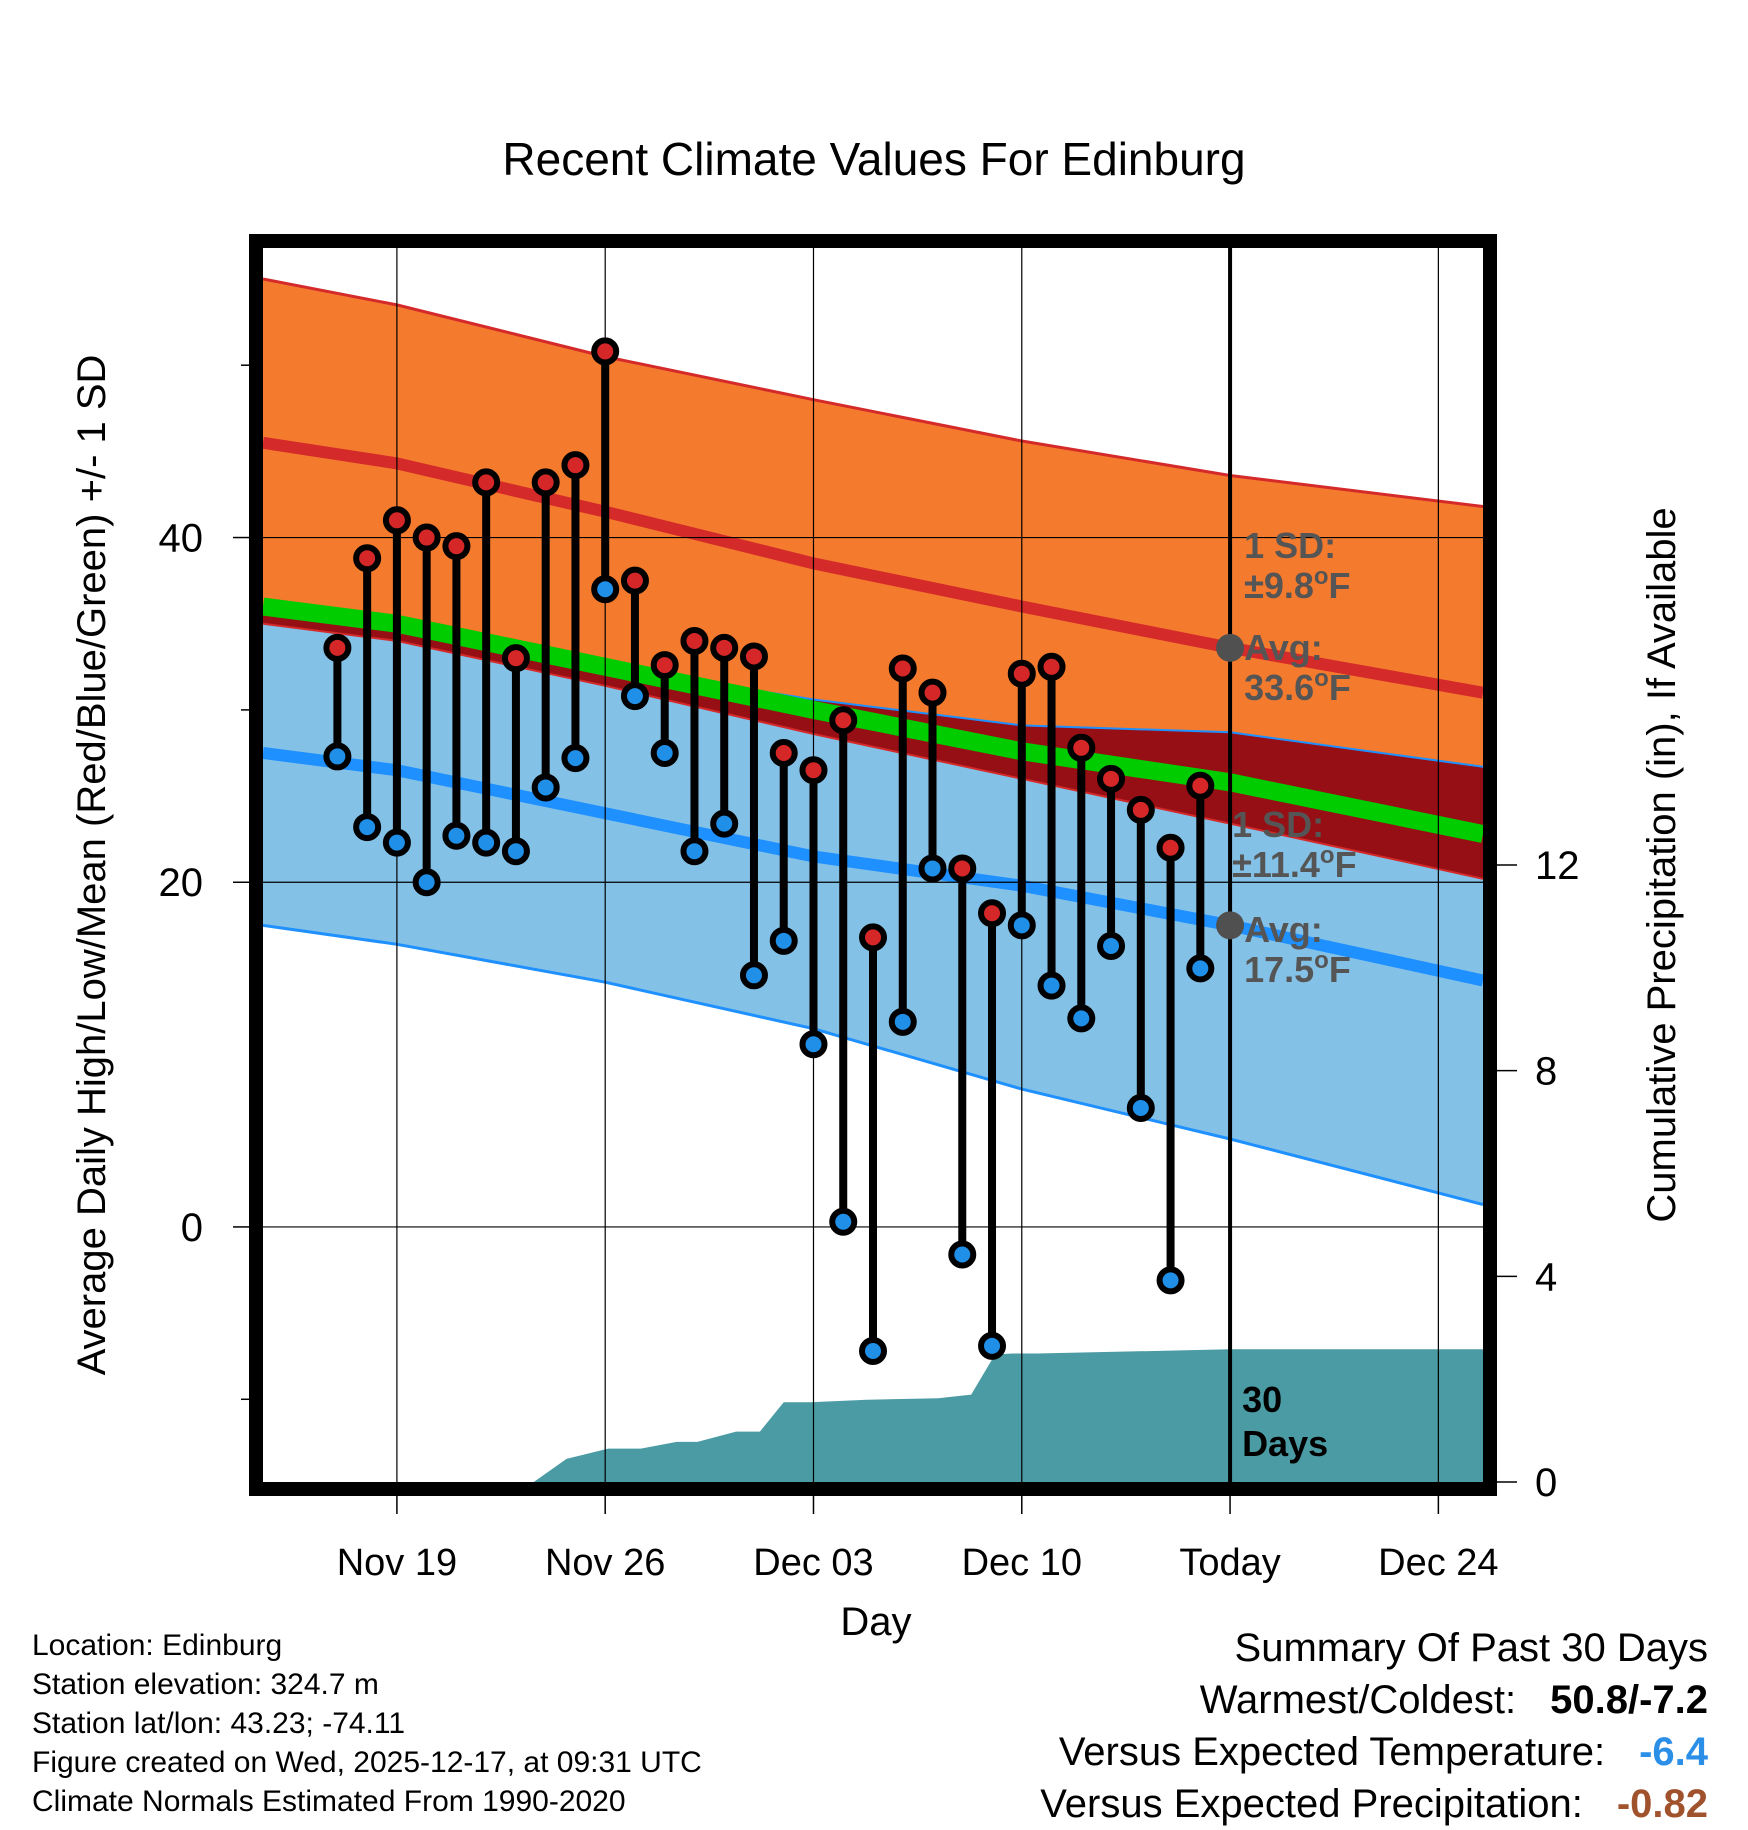 This screenshot has width=1748, height=1830. What do you see at coordinates (1629, 1700) in the screenshot?
I see `warmest-value: 50.8/-7.2` at bounding box center [1629, 1700].